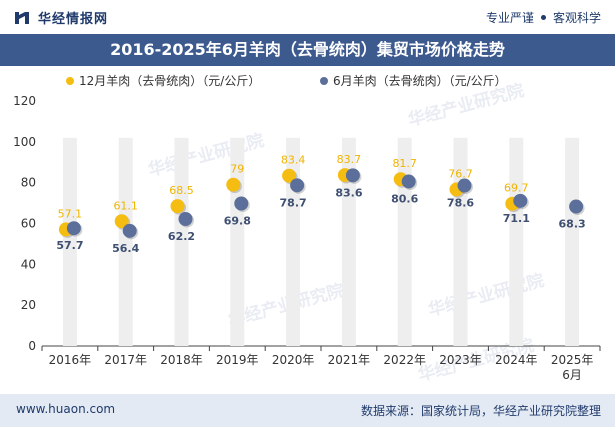 This screenshot has height=427, width=615. Describe the element at coordinates (349, 360) in the screenshot. I see `x-tick-label: 2021年` at that location.